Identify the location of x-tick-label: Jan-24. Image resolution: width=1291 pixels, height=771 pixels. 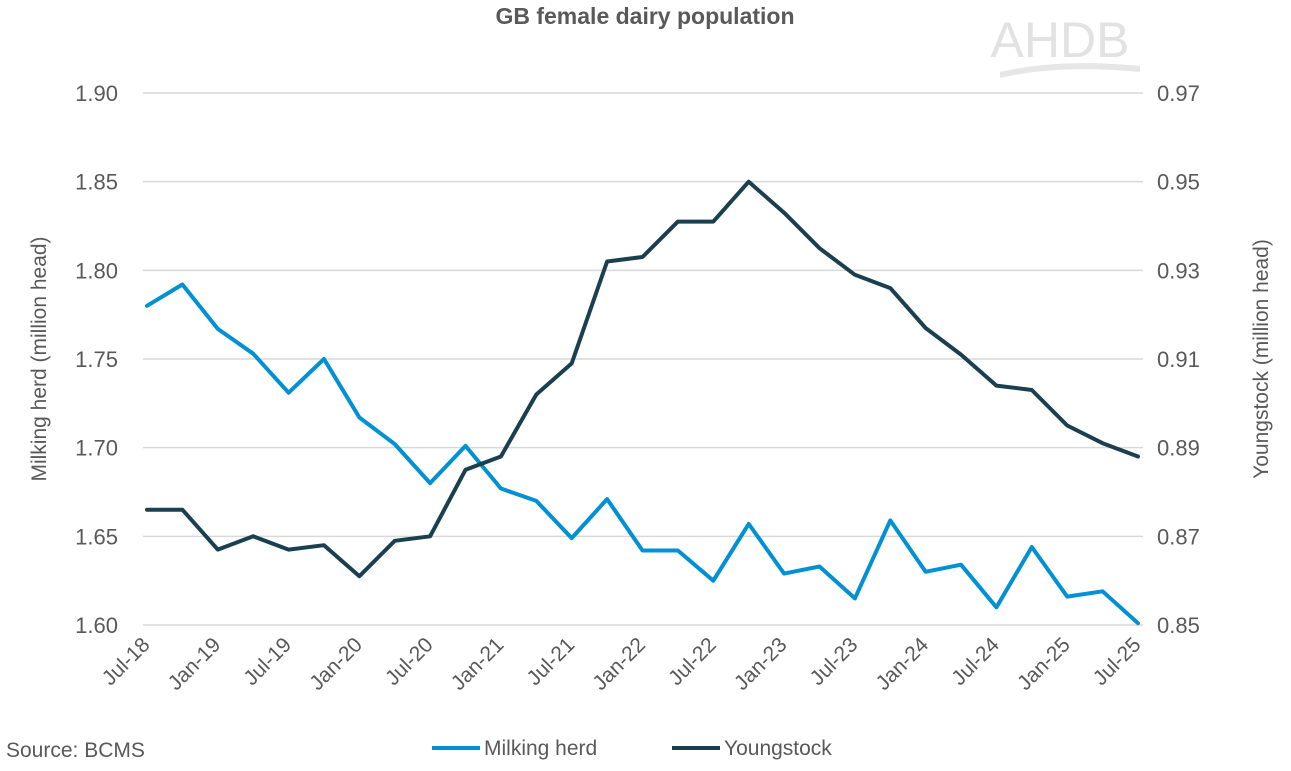
(903, 664).